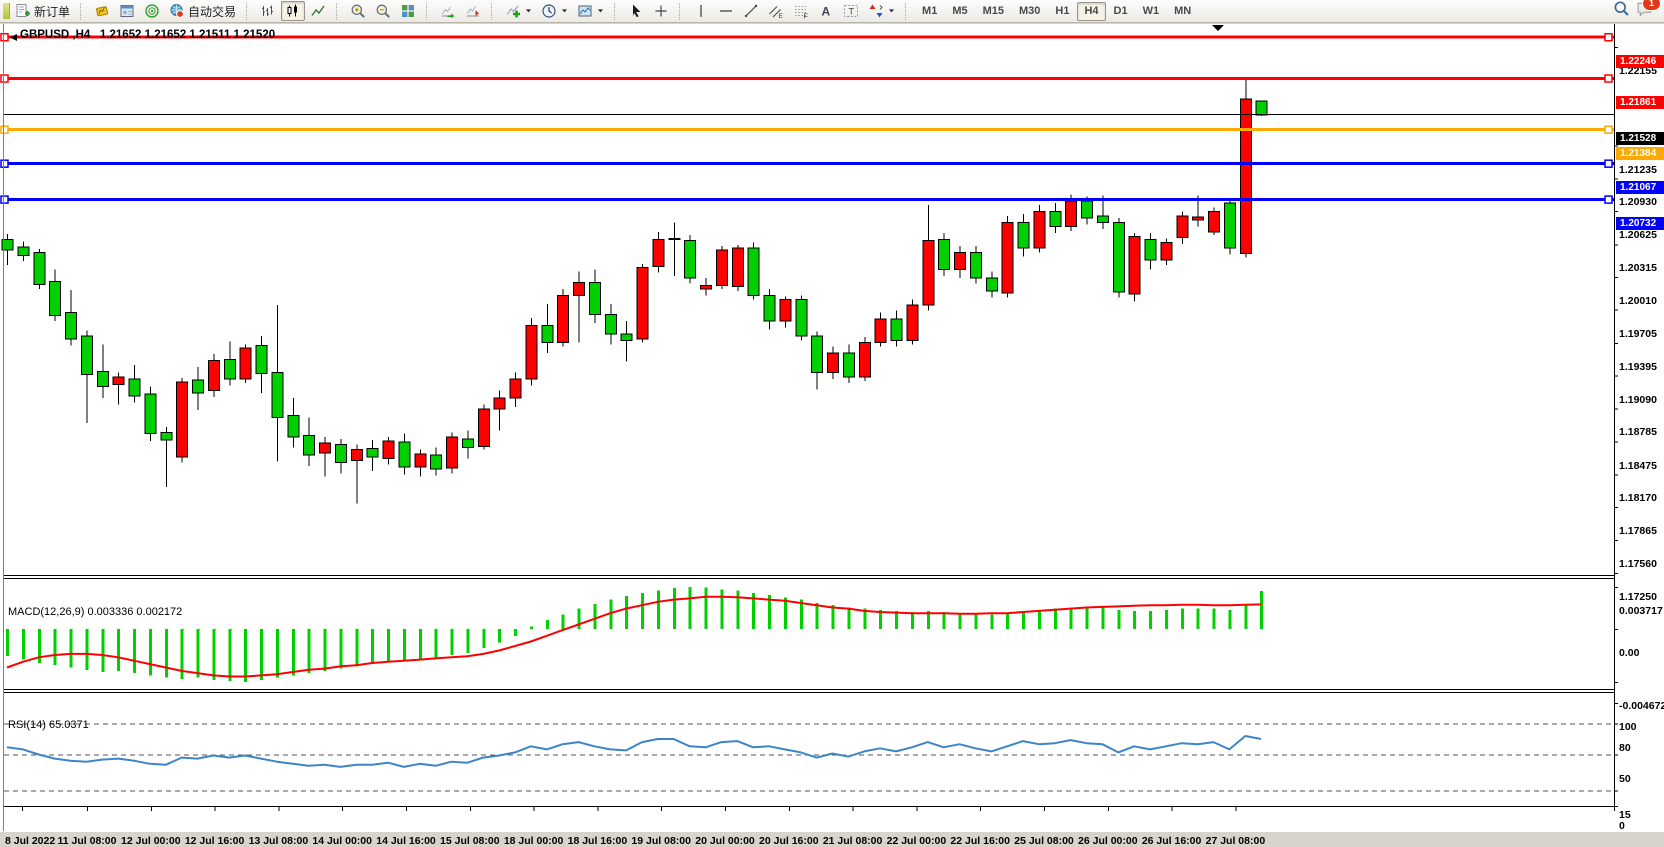 The image size is (1664, 847). What do you see at coordinates (1621, 11) in the screenshot?
I see `search-button` at bounding box center [1621, 11].